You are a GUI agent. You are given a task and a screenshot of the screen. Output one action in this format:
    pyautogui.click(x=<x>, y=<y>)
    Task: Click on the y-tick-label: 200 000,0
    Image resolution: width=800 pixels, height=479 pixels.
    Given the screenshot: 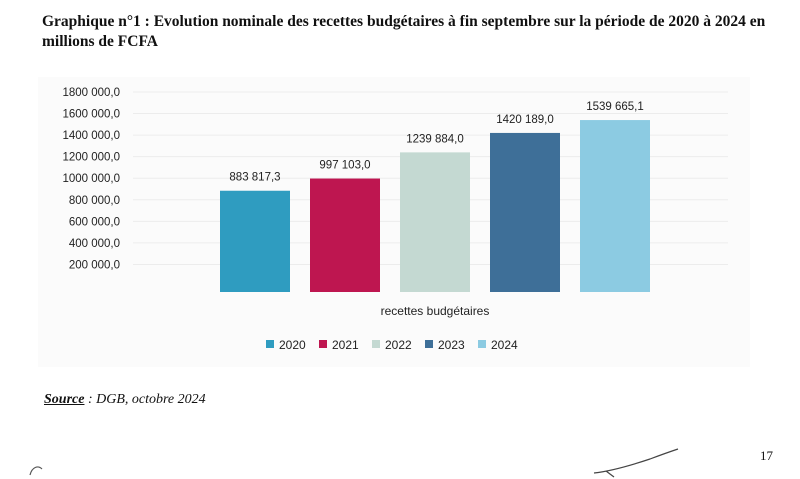 What is the action you would take?
    pyautogui.click(x=94, y=265)
    